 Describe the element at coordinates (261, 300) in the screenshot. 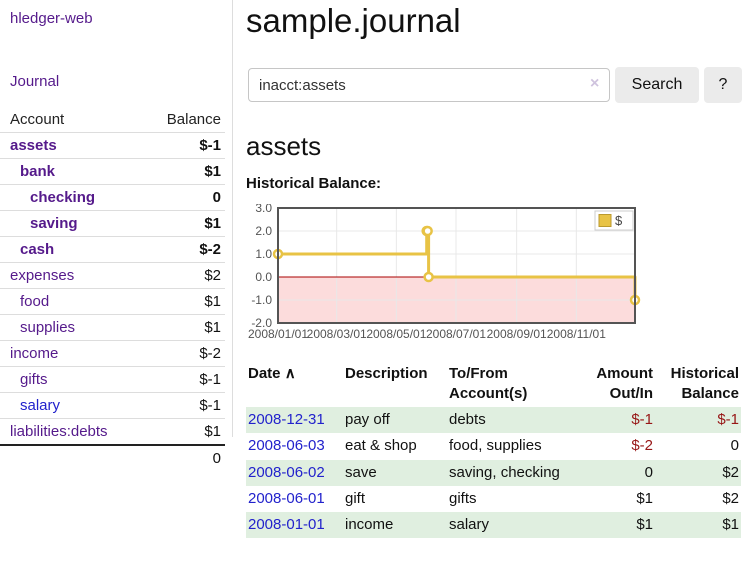

I see `y-tick-label: -1.0` at that location.